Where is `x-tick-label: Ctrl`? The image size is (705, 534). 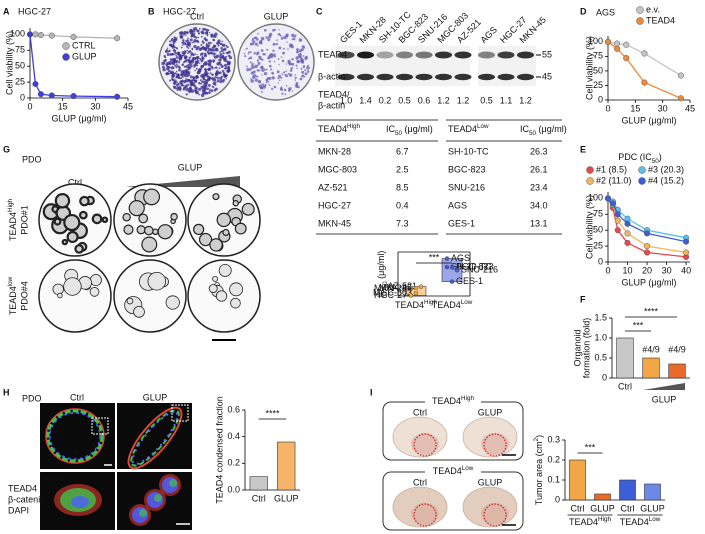
x-tick-label: Ctrl is located at coordinates (578, 508).